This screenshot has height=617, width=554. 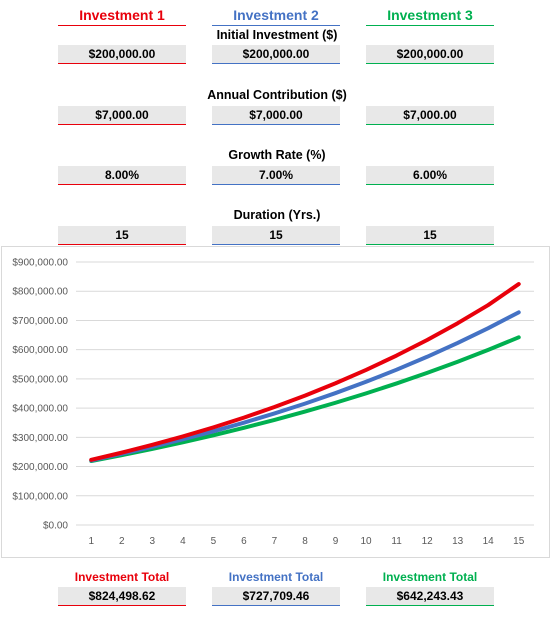 What do you see at coordinates (367, 541) in the screenshot?
I see `x-tick-label: 10` at bounding box center [367, 541].